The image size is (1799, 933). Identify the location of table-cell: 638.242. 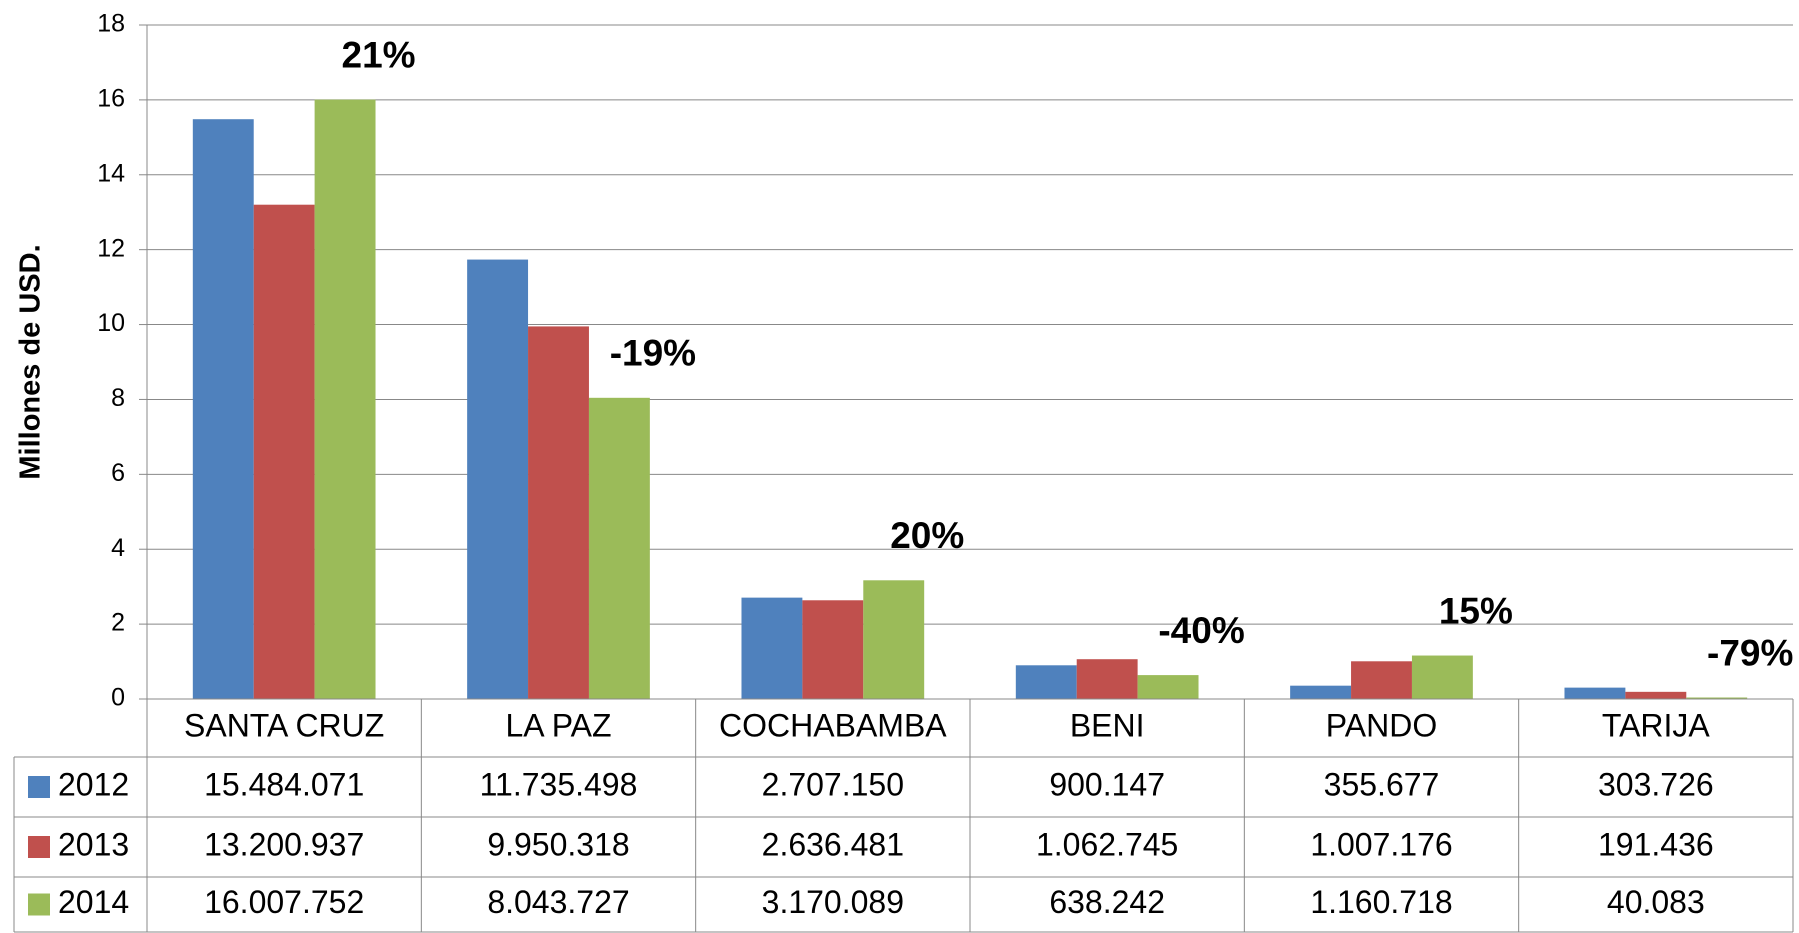
(1107, 902).